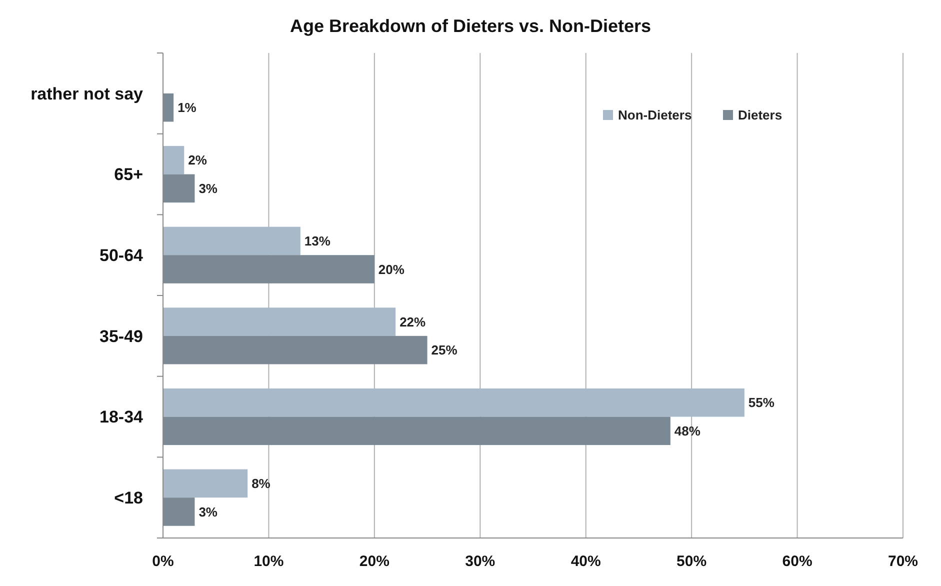 The width and height of the screenshot is (941, 586). I want to click on data-label: 1%, so click(187, 108).